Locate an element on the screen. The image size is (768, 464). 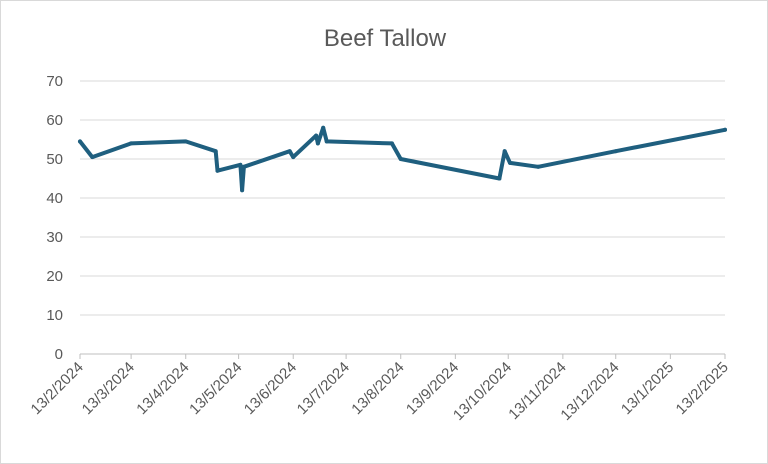
y-tick-label: 40 is located at coordinates (54, 198).